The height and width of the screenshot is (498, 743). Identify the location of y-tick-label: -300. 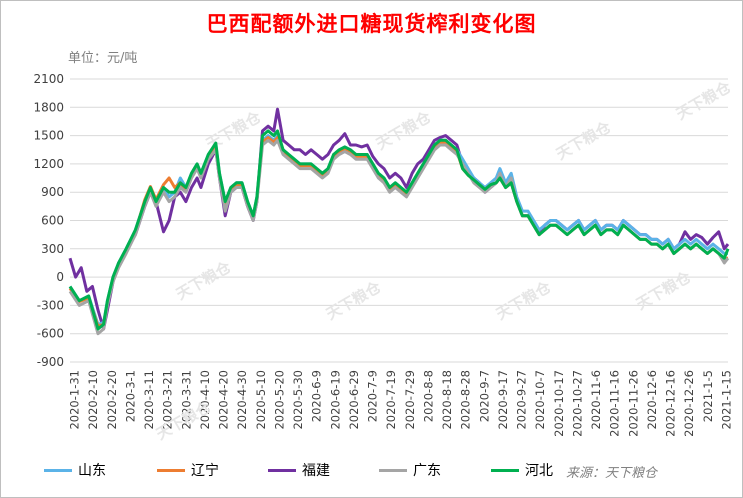
(50, 305).